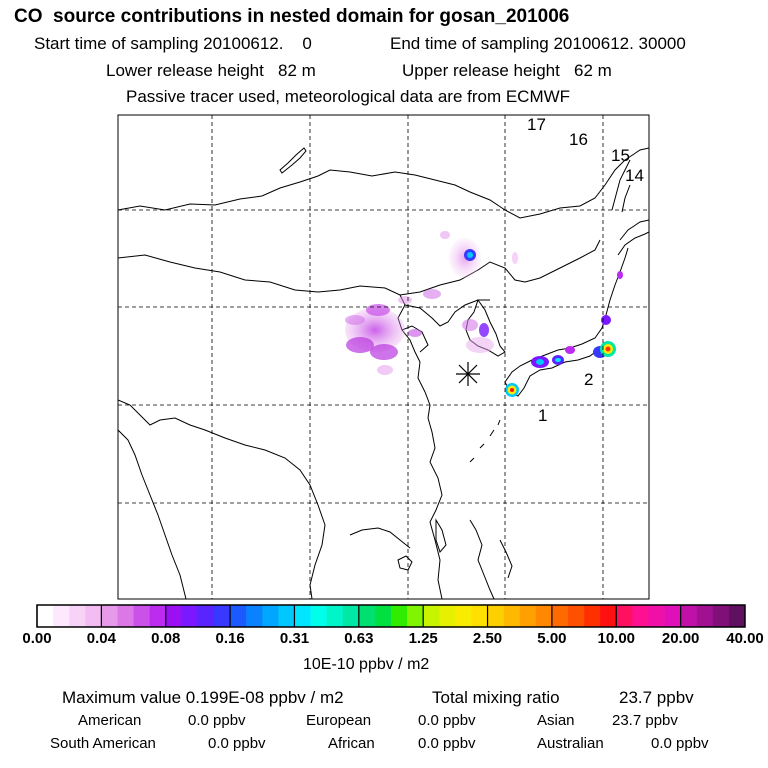 This screenshot has height=768, width=768. What do you see at coordinates (230, 638) in the screenshot?
I see `colorbar-tick-label: 0.16` at bounding box center [230, 638].